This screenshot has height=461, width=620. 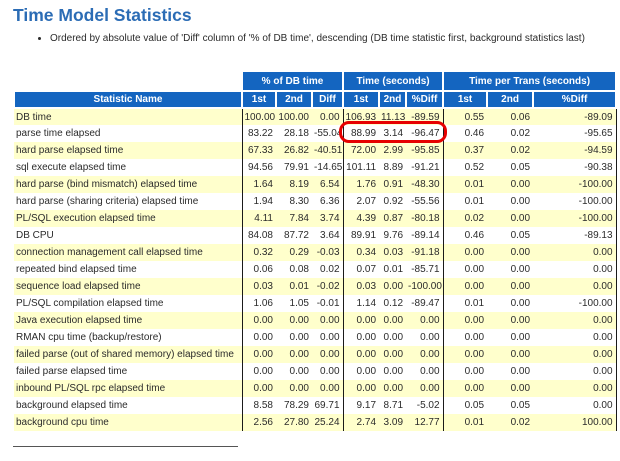 What do you see at coordinates (299, 252) in the screenshot?
I see `value-cell: 0.29` at bounding box center [299, 252].